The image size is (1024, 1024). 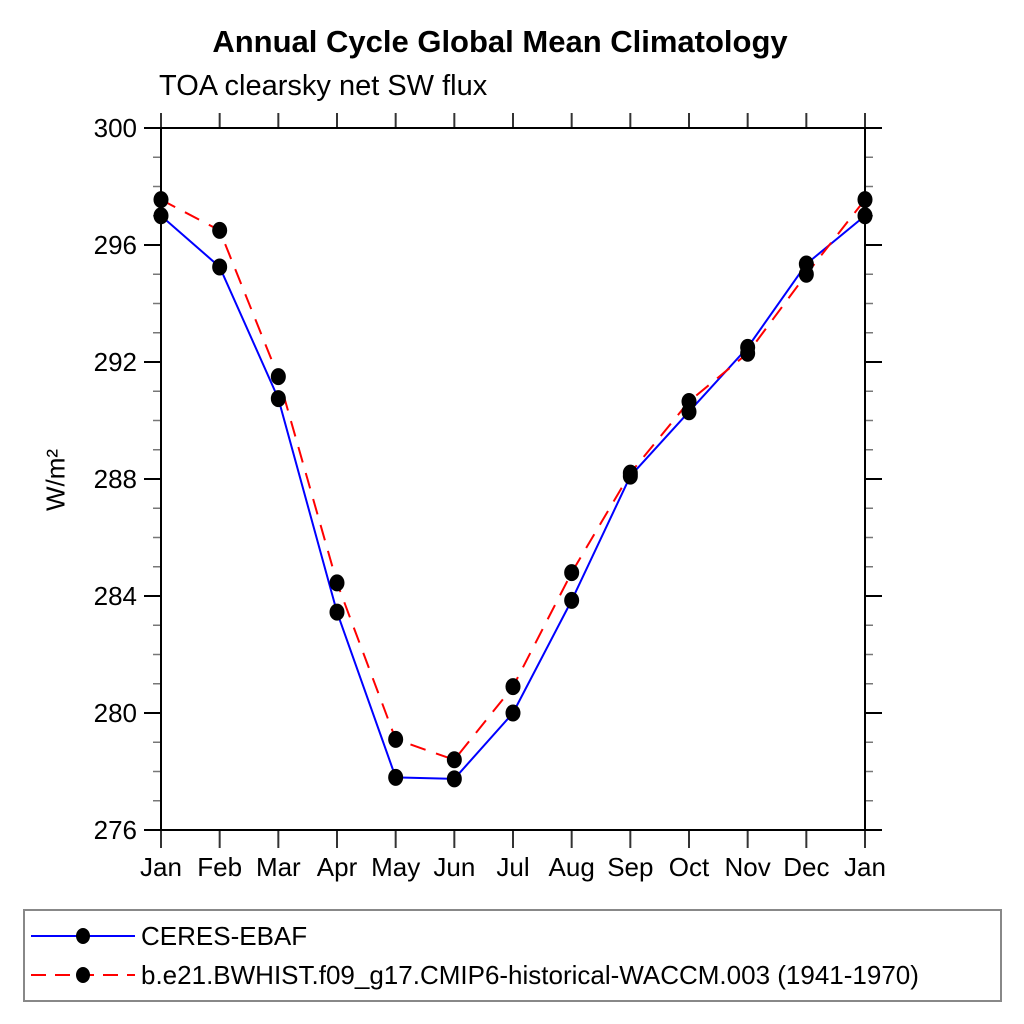 I want to click on x-tick-label: May, so click(x=395, y=867).